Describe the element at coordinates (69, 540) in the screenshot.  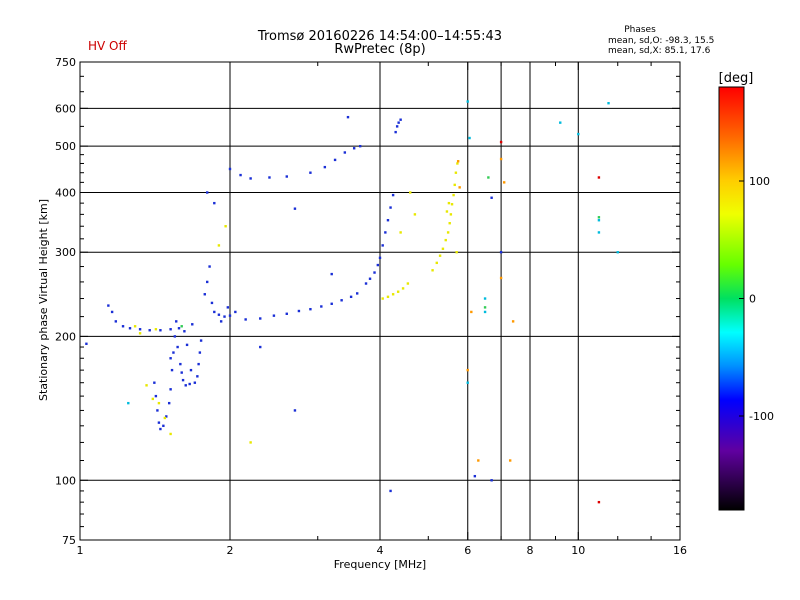
I see `y-tick-label: 75` at that location.